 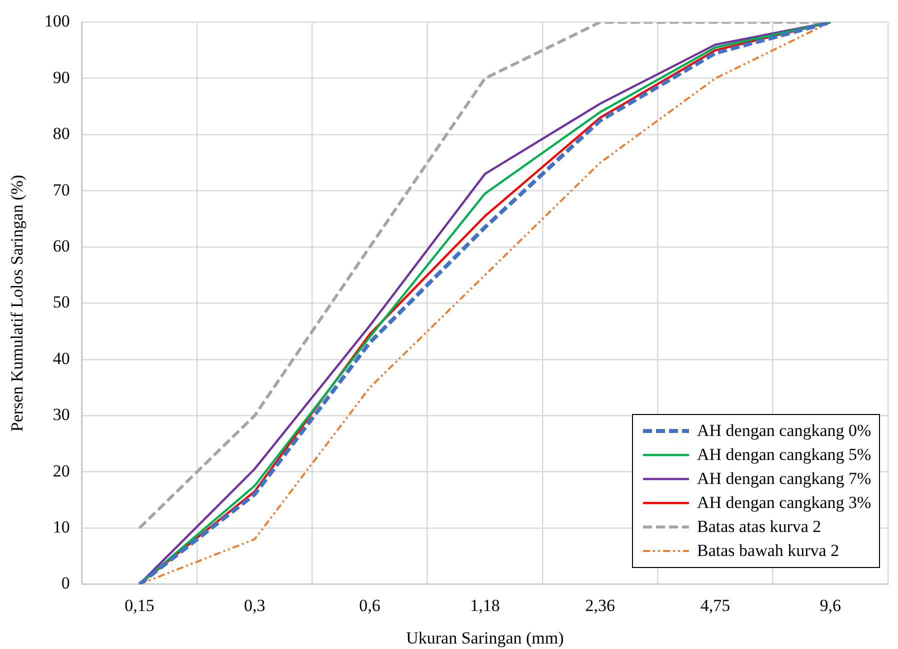 What do you see at coordinates (61, 358) in the screenshot?
I see `y-tick-label: 40` at bounding box center [61, 358].